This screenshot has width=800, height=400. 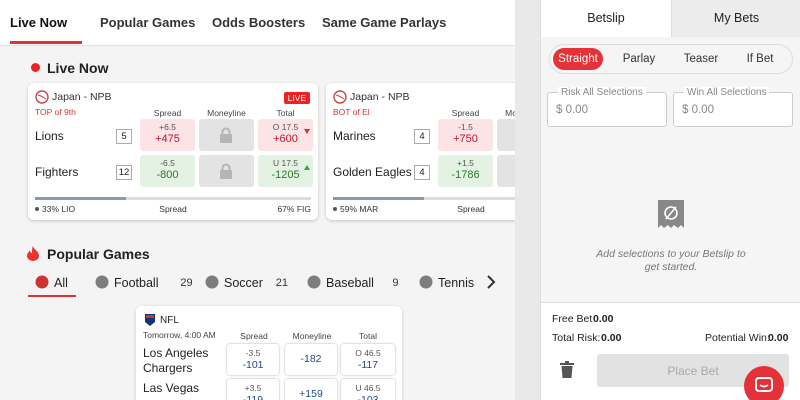 What do you see at coordinates (359, 209) in the screenshot?
I see `footer-left: 59% MAR` at bounding box center [359, 209].